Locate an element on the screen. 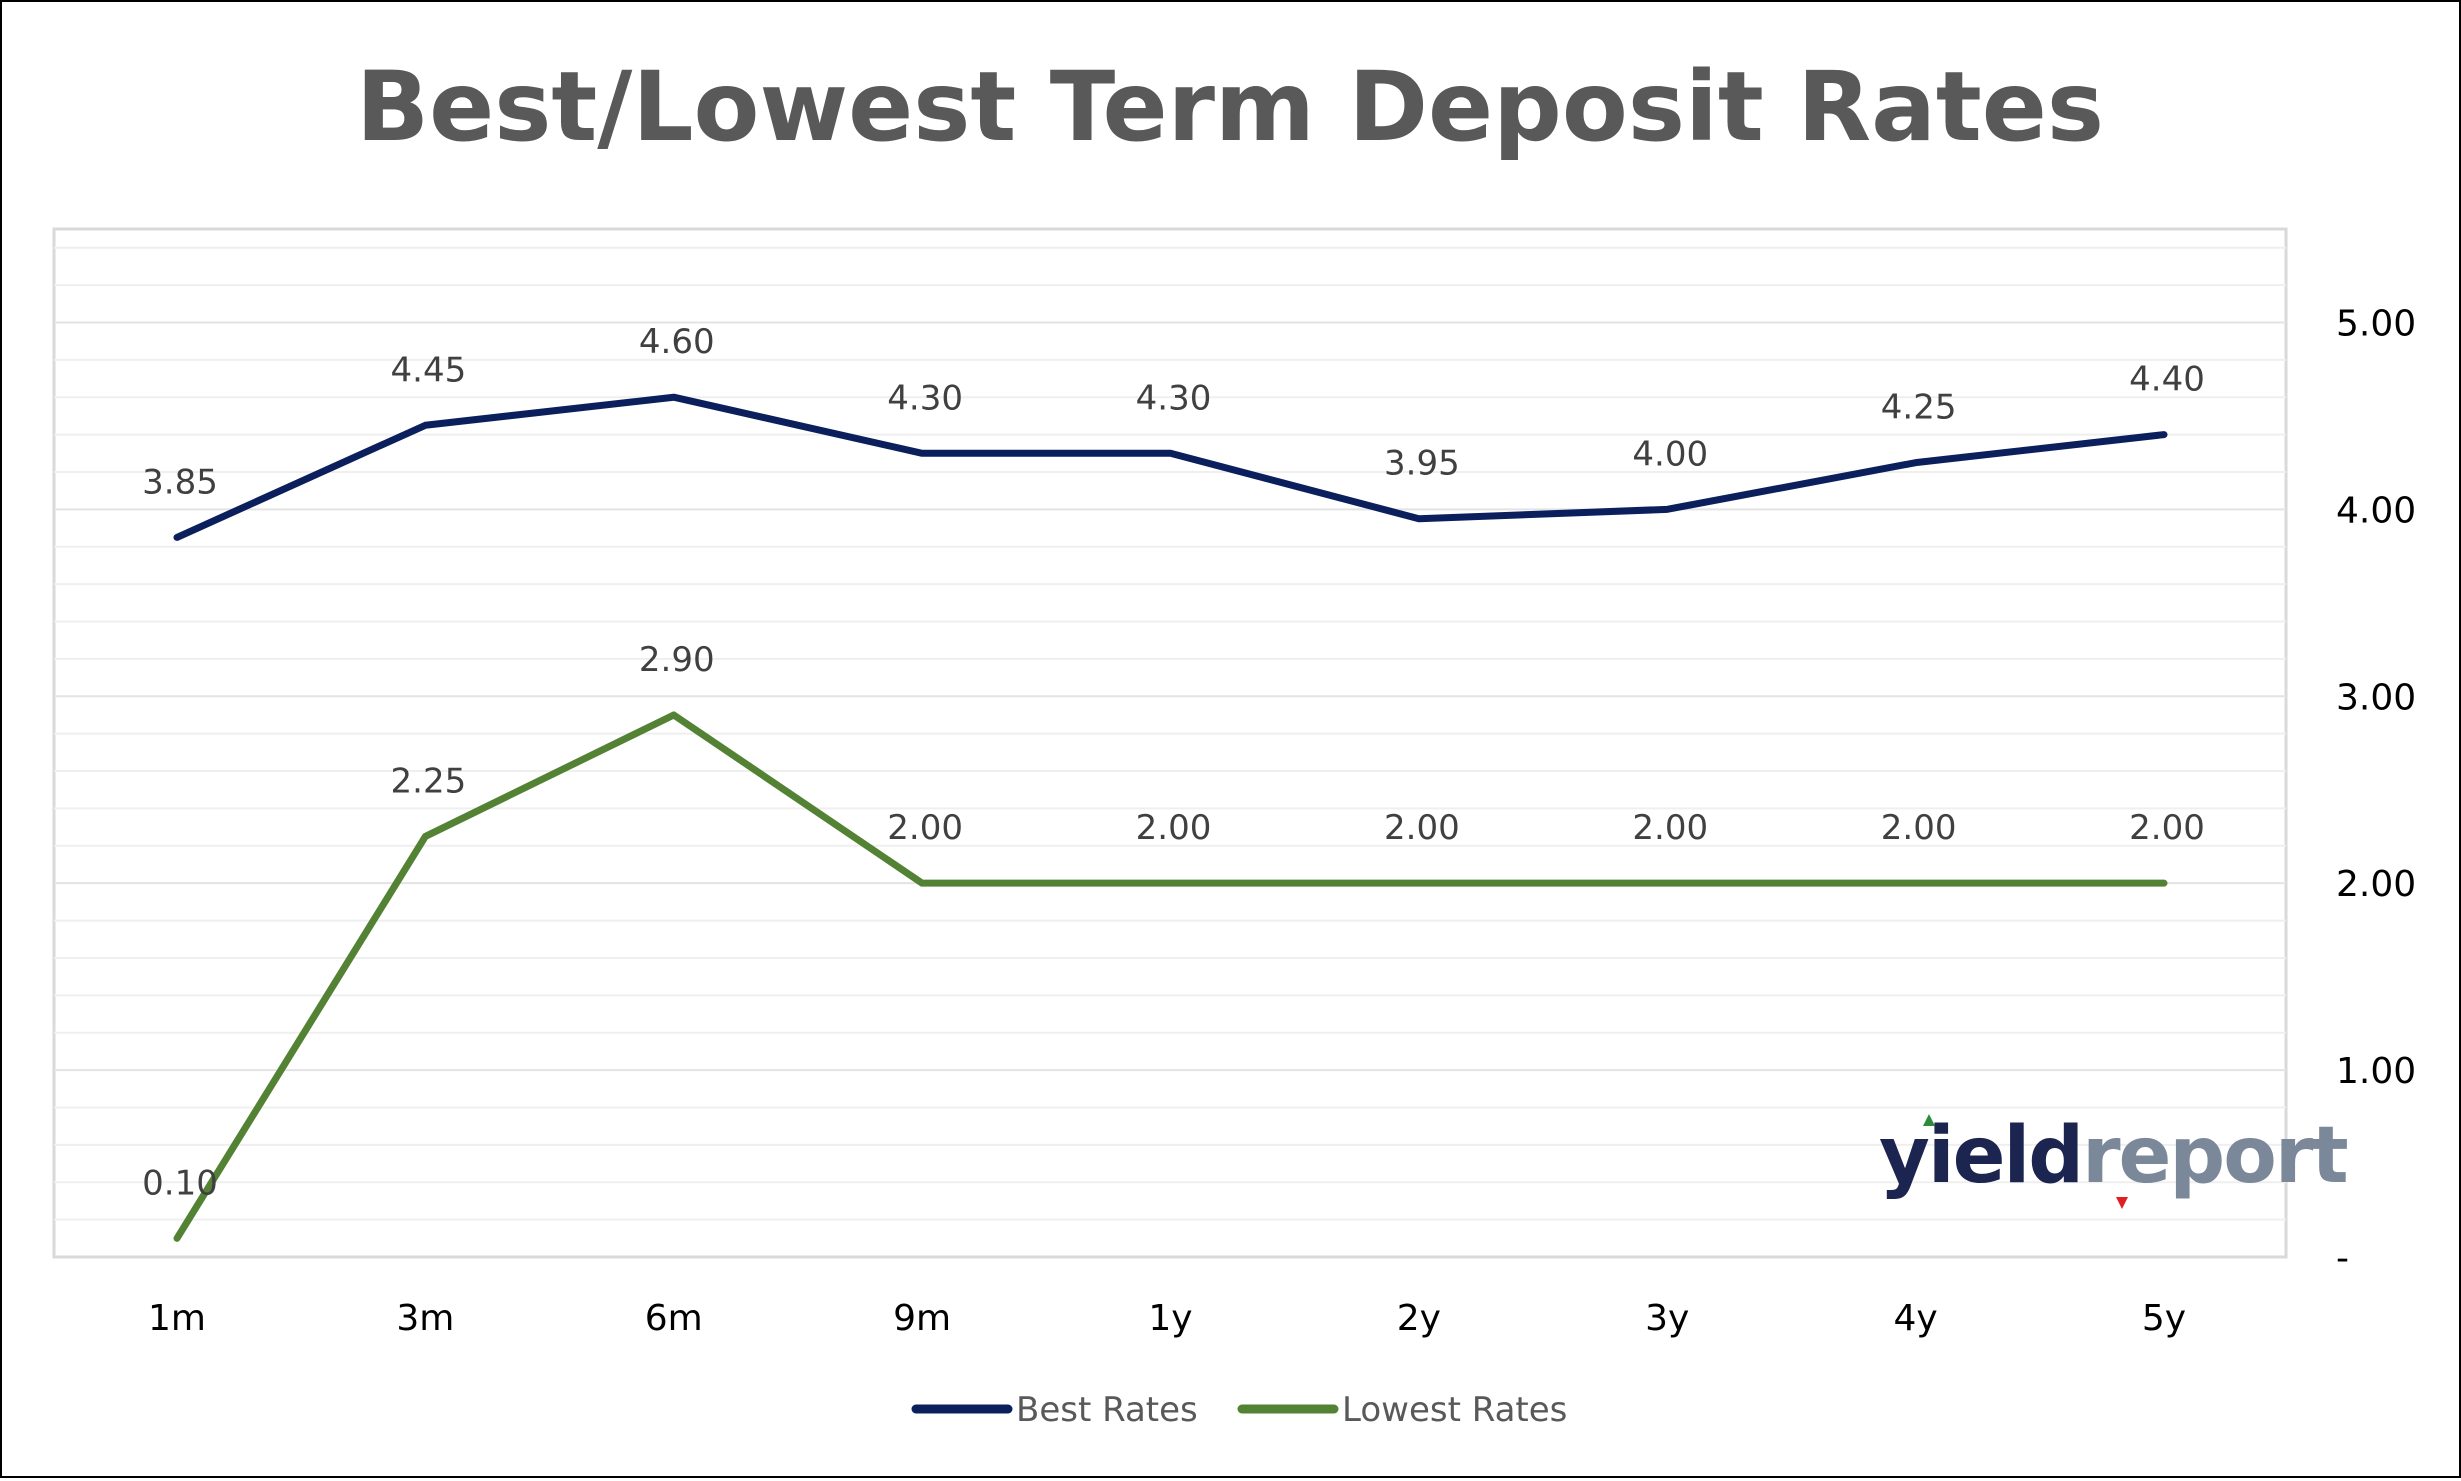 The height and width of the screenshot is (1481, 2461). y-tick-label: - is located at coordinates (2342, 1258).